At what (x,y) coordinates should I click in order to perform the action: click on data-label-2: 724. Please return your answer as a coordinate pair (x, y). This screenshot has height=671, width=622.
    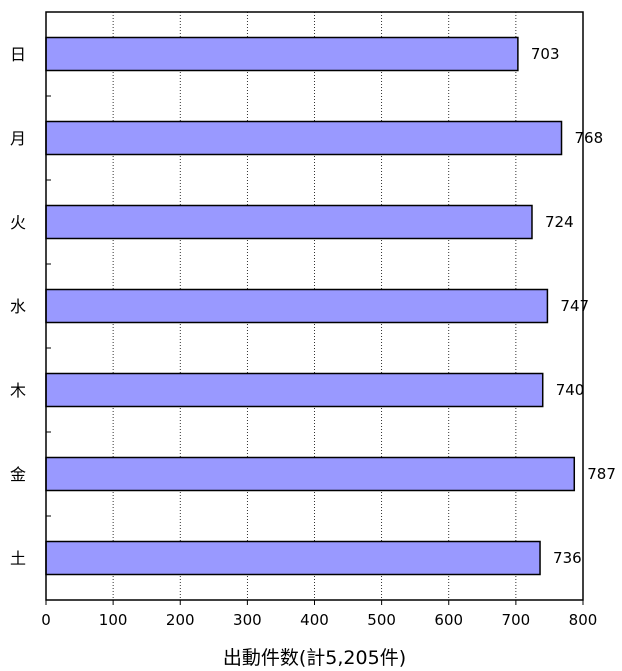
    Looking at the image, I should click on (559, 222).